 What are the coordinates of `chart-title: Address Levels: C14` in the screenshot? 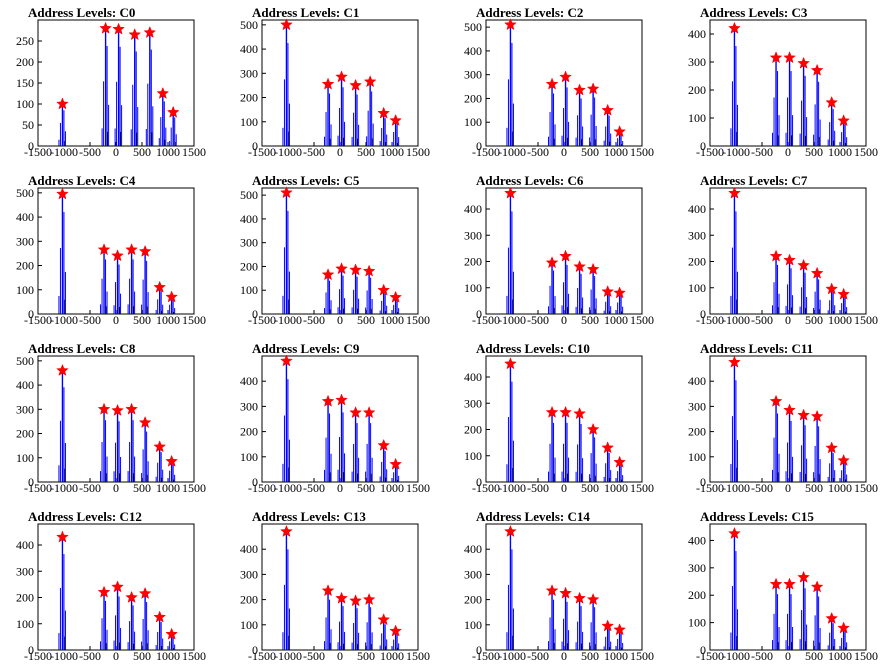 It's located at (533, 516).